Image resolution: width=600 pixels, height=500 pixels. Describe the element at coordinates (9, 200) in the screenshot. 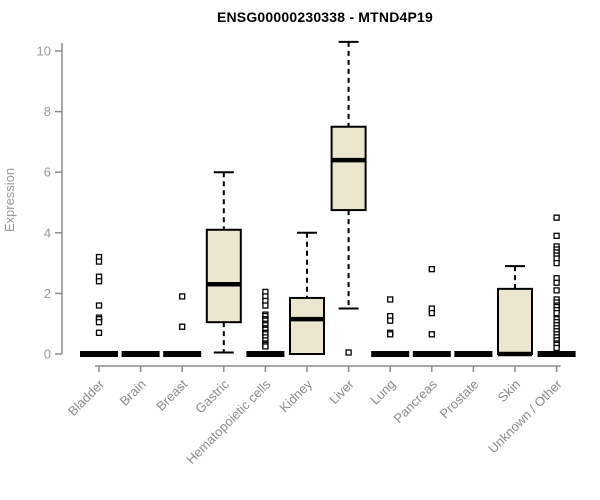

I see `y-axis-title: Expression` at that location.